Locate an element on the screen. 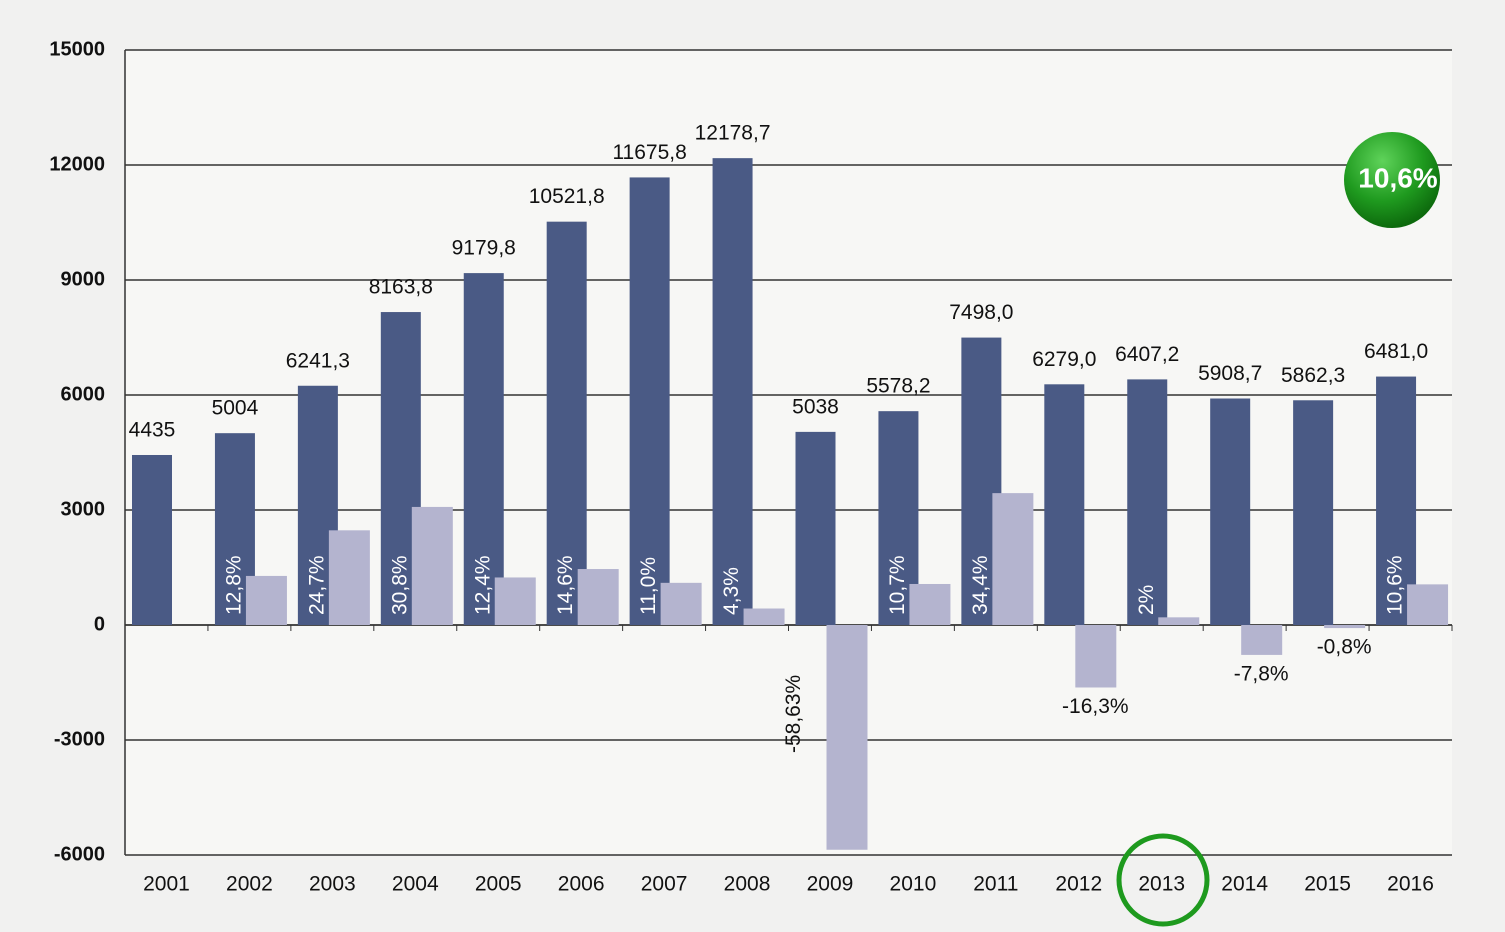 Image resolution: width=1505 pixels, height=932 pixels. y-tick-label: -3000 is located at coordinates (79, 739).